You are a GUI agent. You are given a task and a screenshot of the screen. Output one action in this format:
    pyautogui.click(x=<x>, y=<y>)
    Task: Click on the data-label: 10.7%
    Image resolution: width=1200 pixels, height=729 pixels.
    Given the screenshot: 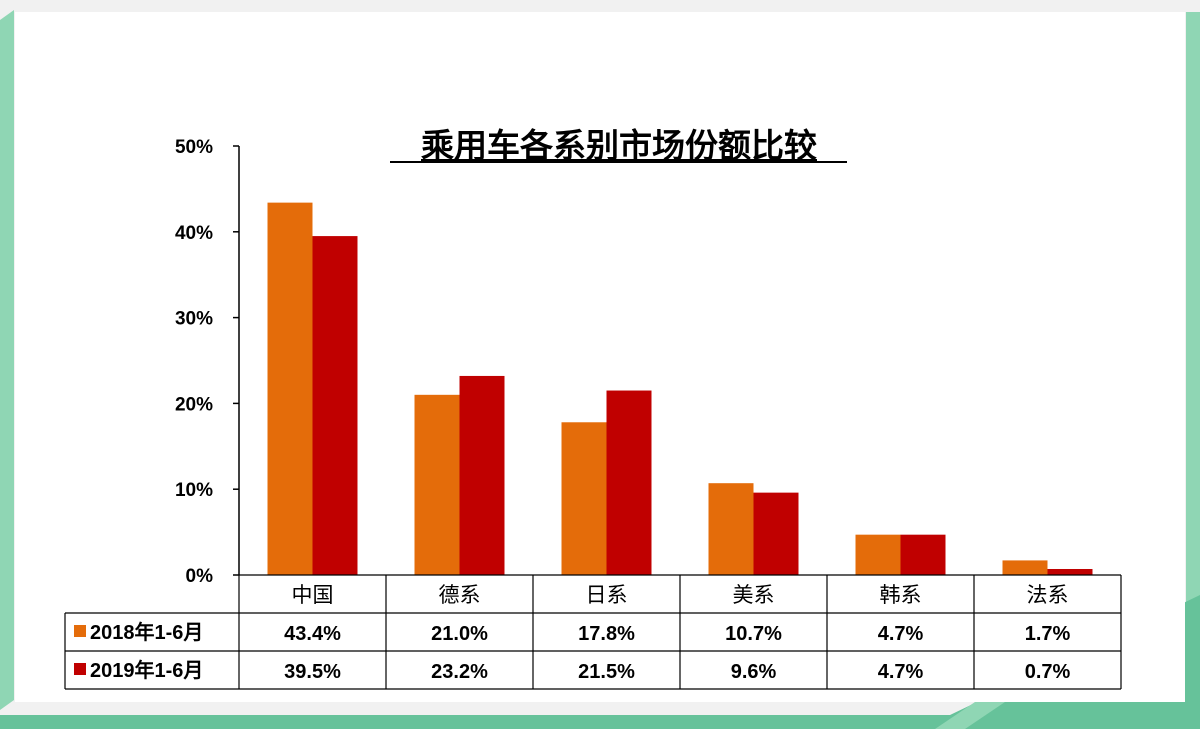 What is the action you would take?
    pyautogui.click(x=753, y=634)
    